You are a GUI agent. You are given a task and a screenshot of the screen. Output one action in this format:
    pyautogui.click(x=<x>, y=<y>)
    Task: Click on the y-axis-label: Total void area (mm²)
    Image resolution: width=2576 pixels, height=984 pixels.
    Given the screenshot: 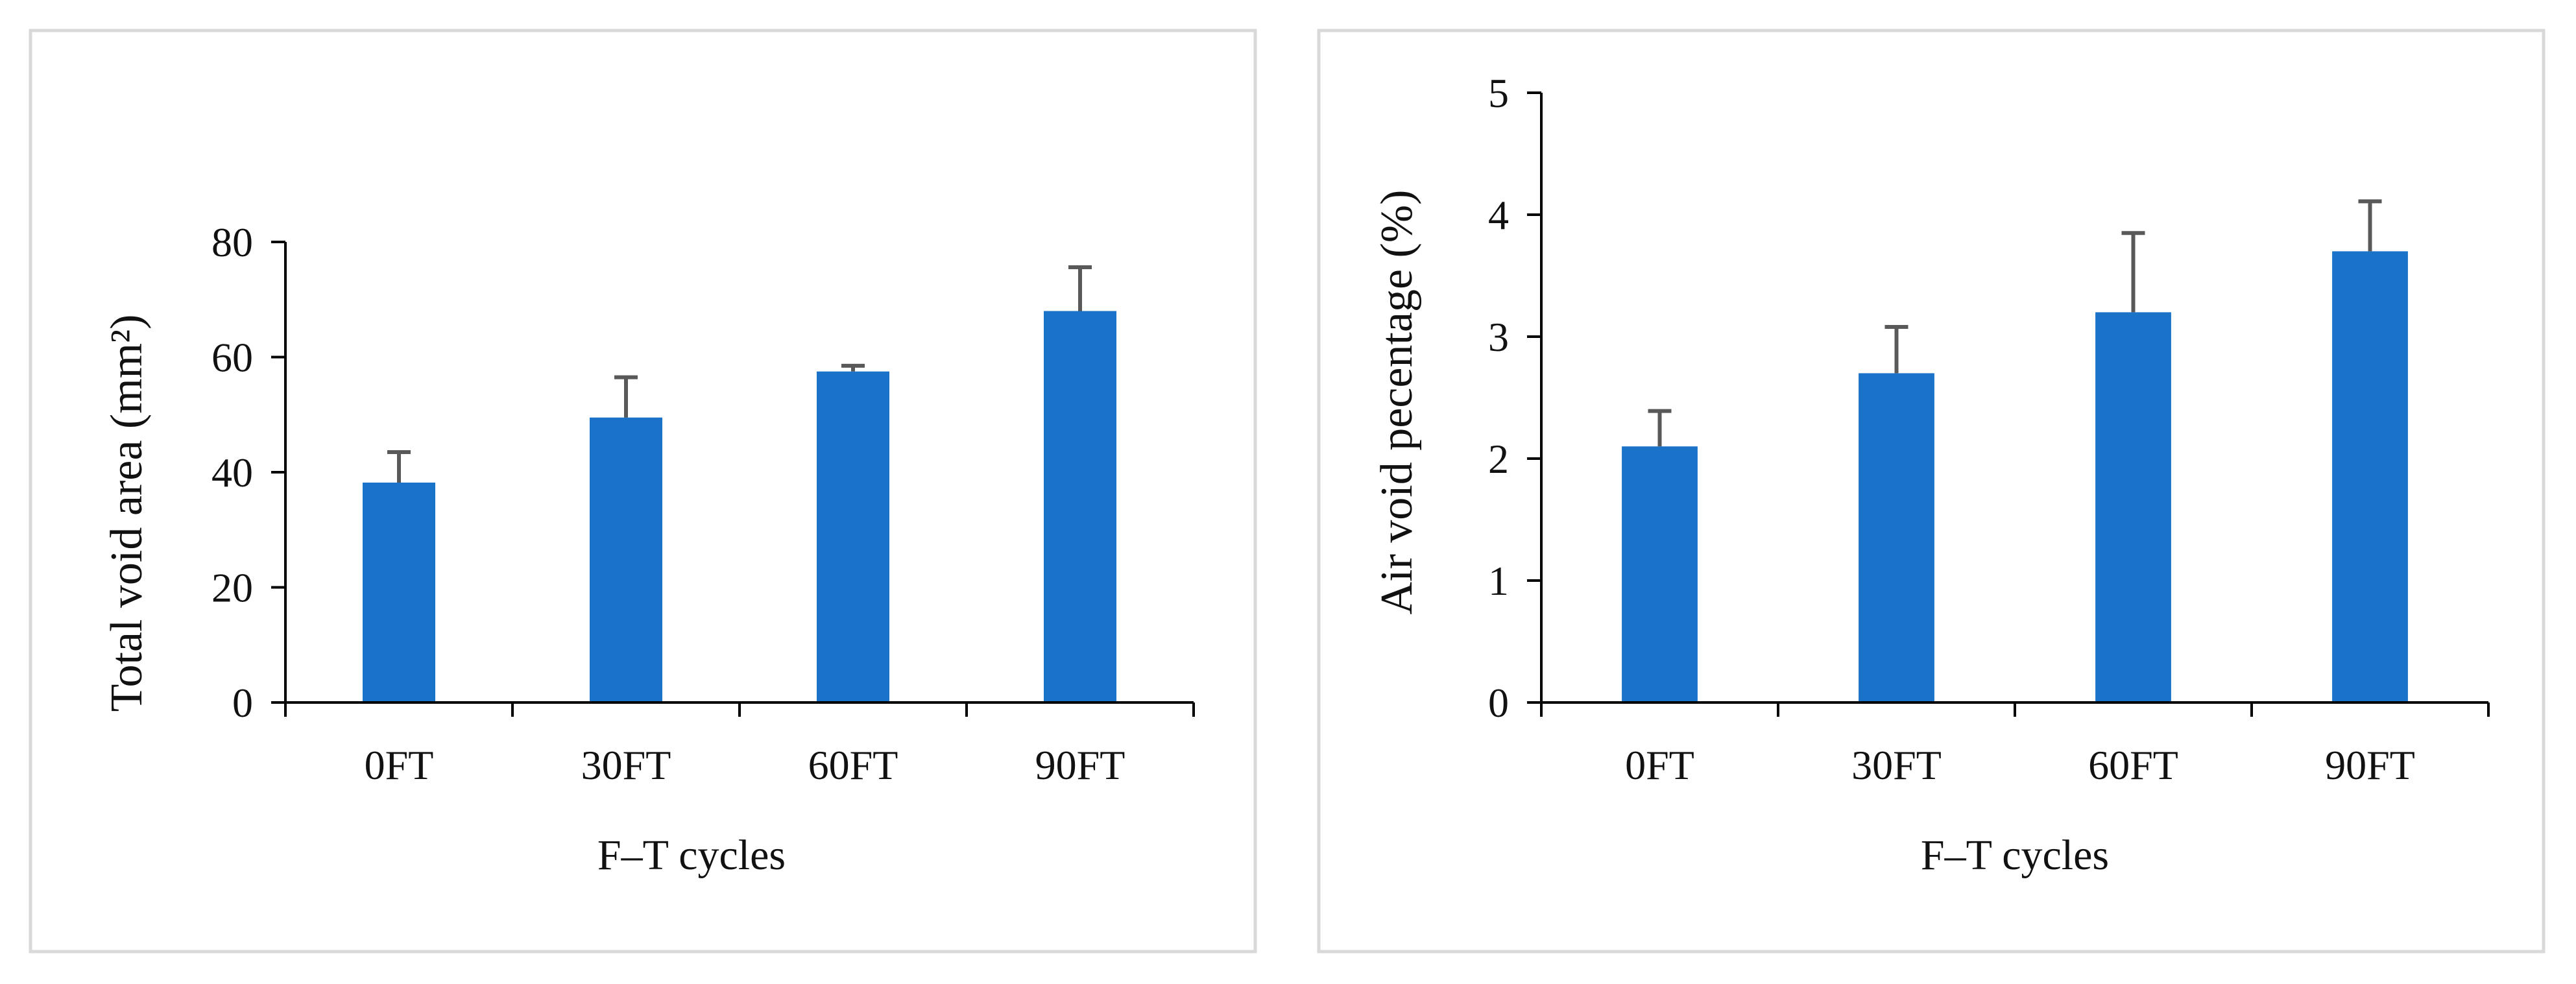 What is the action you would take?
    pyautogui.click(x=127, y=513)
    